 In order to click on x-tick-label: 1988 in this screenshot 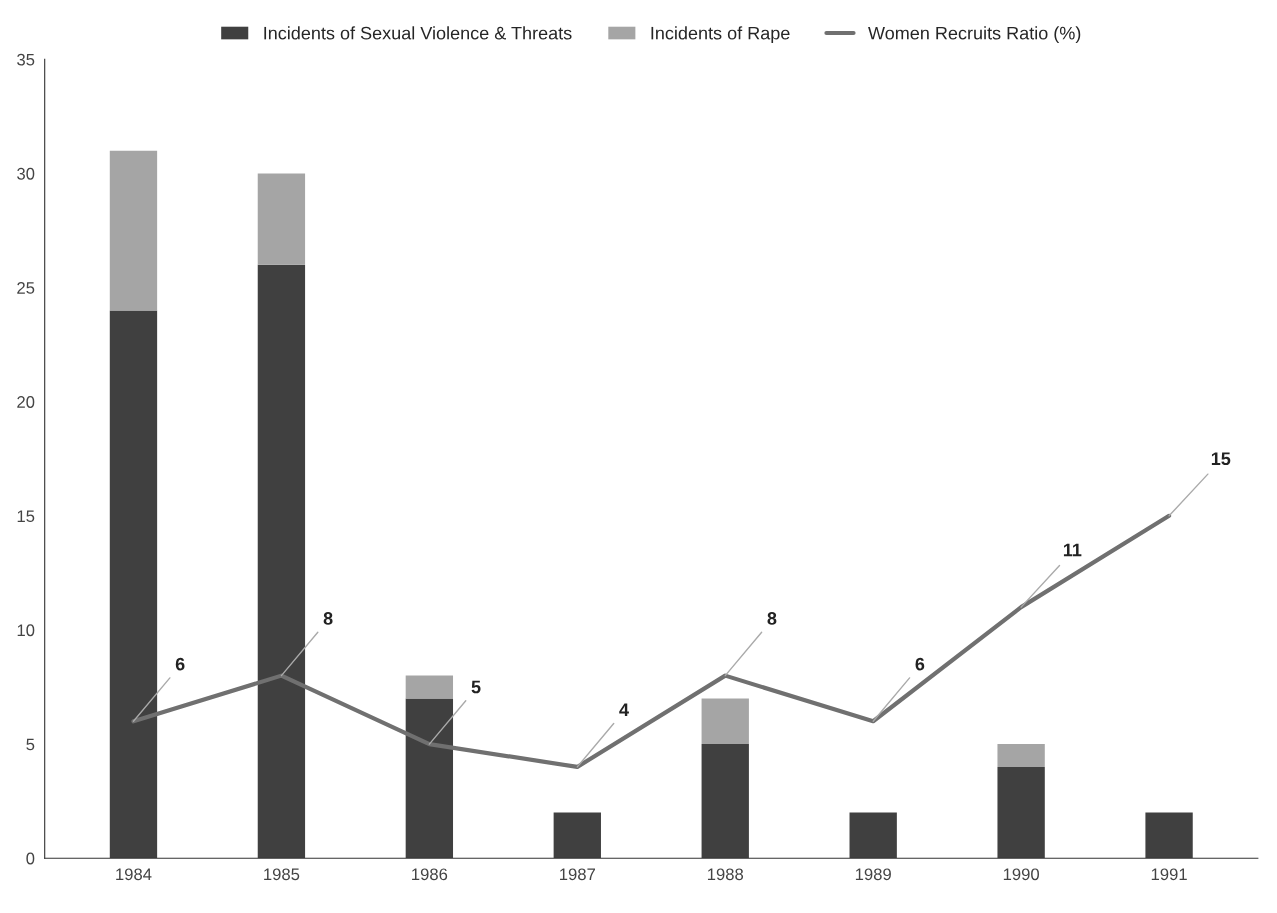, I will do `click(725, 874)`.